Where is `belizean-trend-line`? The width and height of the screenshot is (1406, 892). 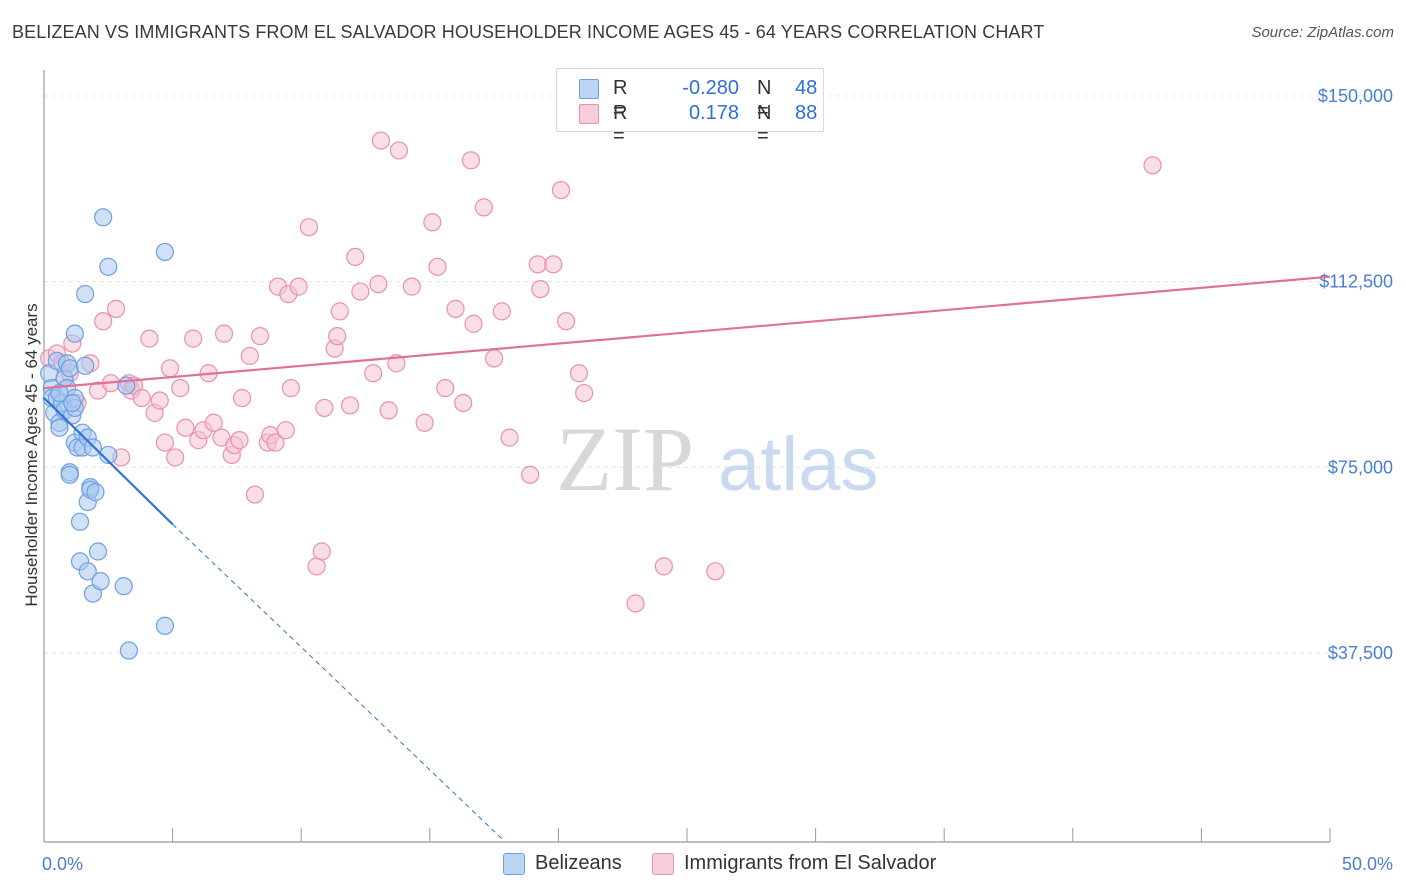 belizean-trend-line is located at coordinates (108, 461).